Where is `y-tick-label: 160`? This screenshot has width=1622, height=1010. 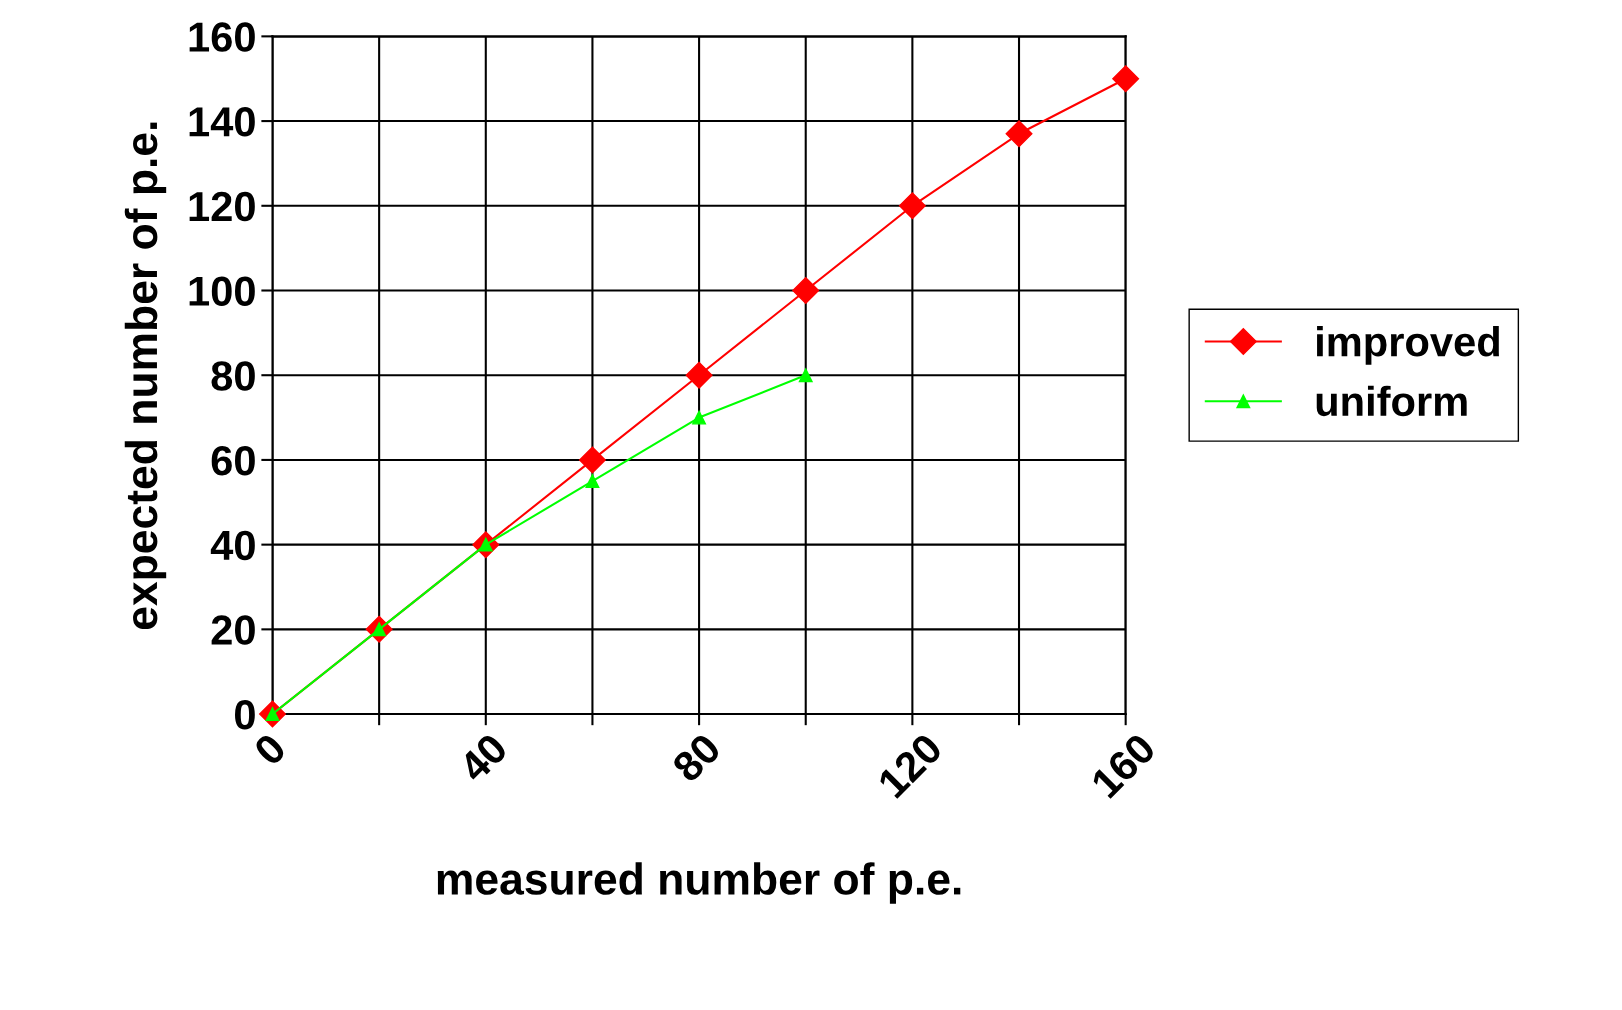 y-tick-label: 160 is located at coordinates (222, 37).